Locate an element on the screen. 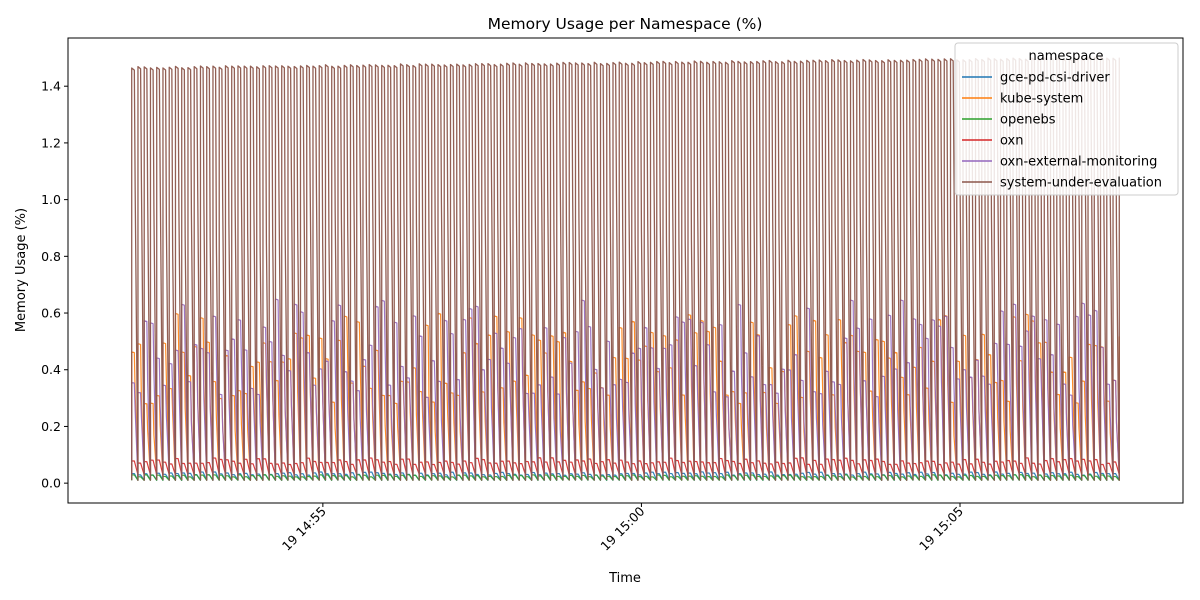 This screenshot has width=1200, height=600. legend-item: kube-system is located at coordinates (1022, 99).